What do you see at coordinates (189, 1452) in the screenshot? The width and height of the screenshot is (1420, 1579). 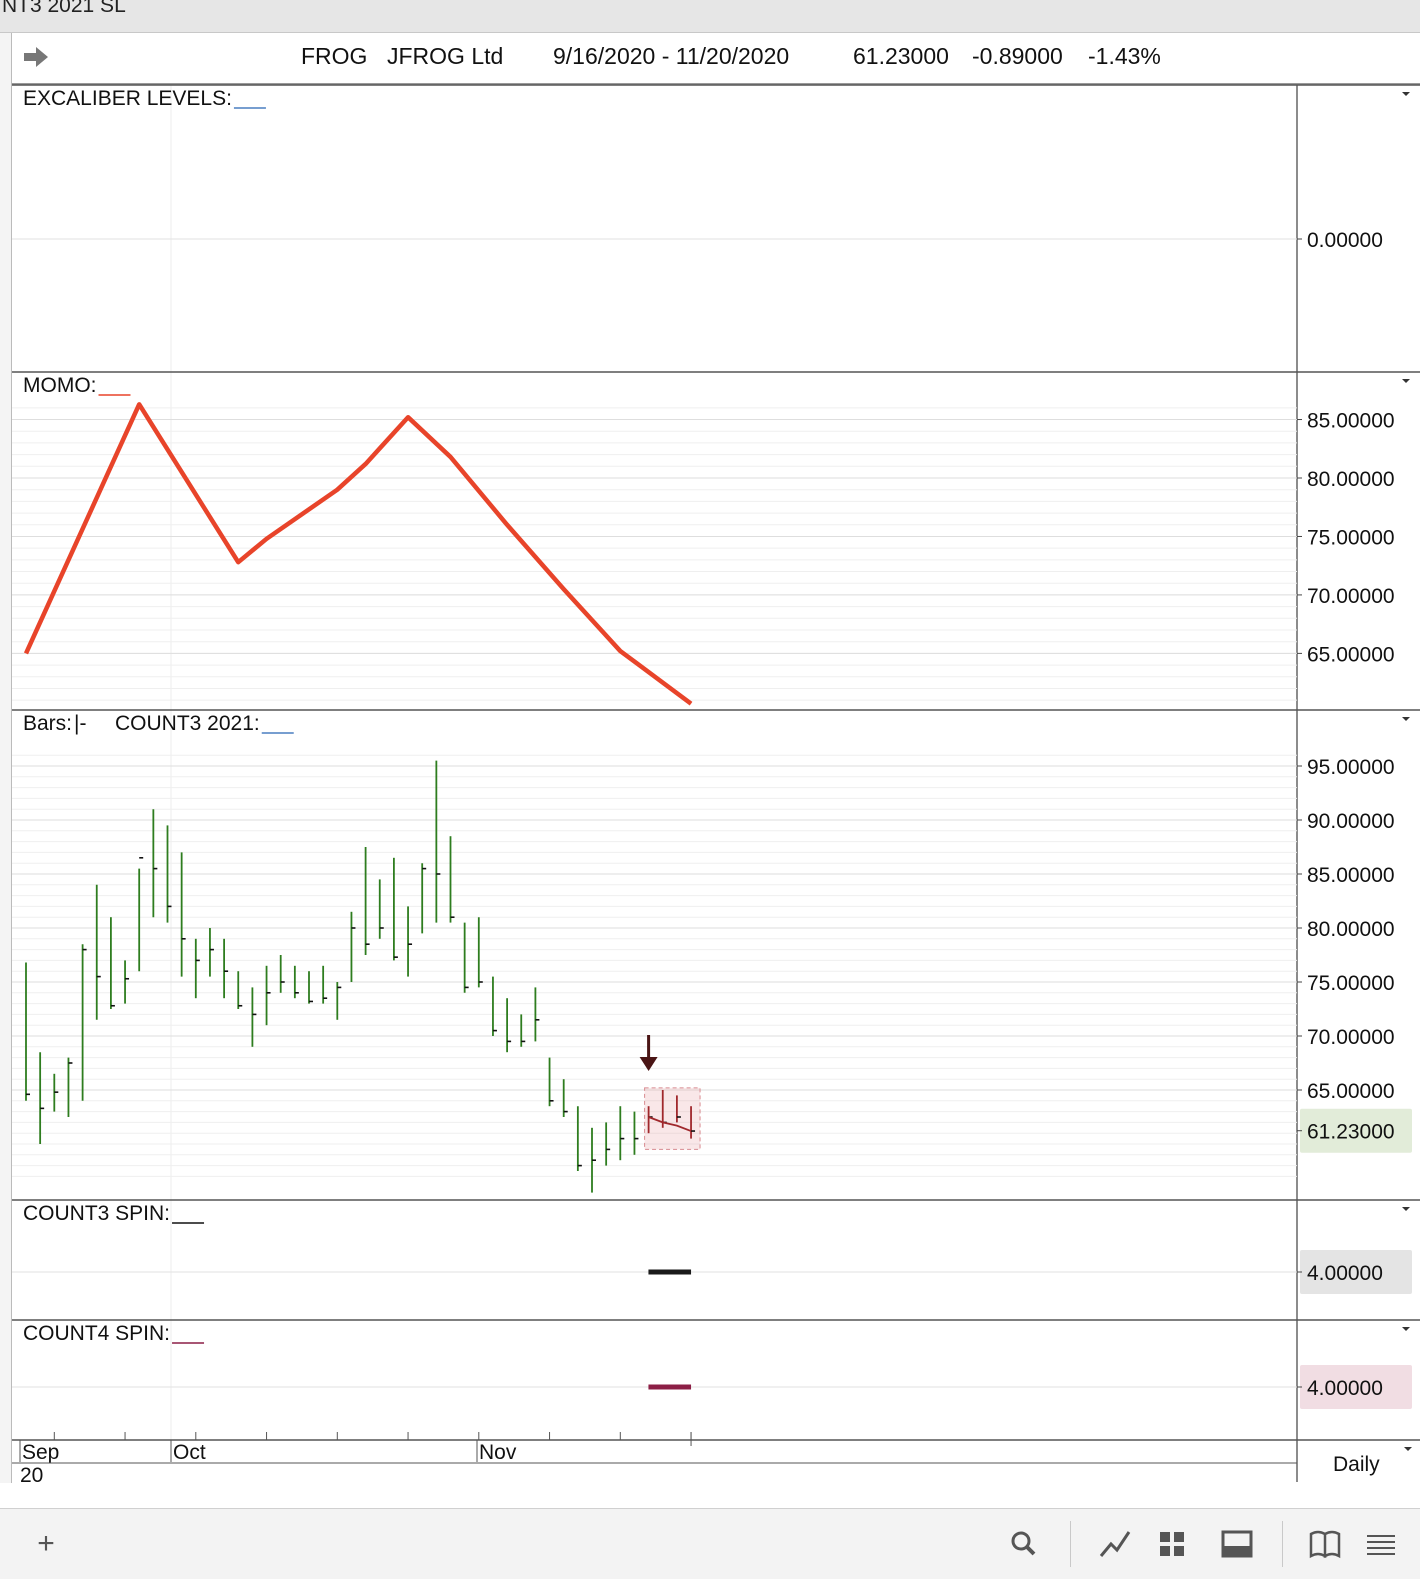 I see `x-axis-label: Oct` at bounding box center [189, 1452].